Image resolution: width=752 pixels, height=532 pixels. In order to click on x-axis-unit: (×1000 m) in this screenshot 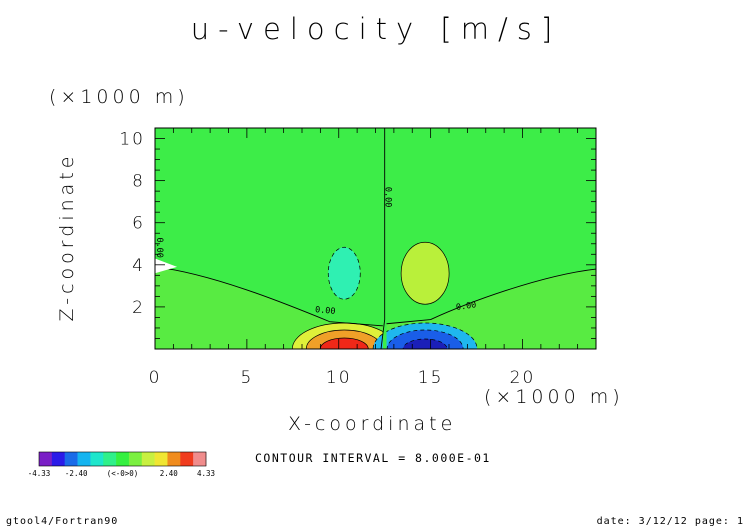, I will do `click(554, 397)`.